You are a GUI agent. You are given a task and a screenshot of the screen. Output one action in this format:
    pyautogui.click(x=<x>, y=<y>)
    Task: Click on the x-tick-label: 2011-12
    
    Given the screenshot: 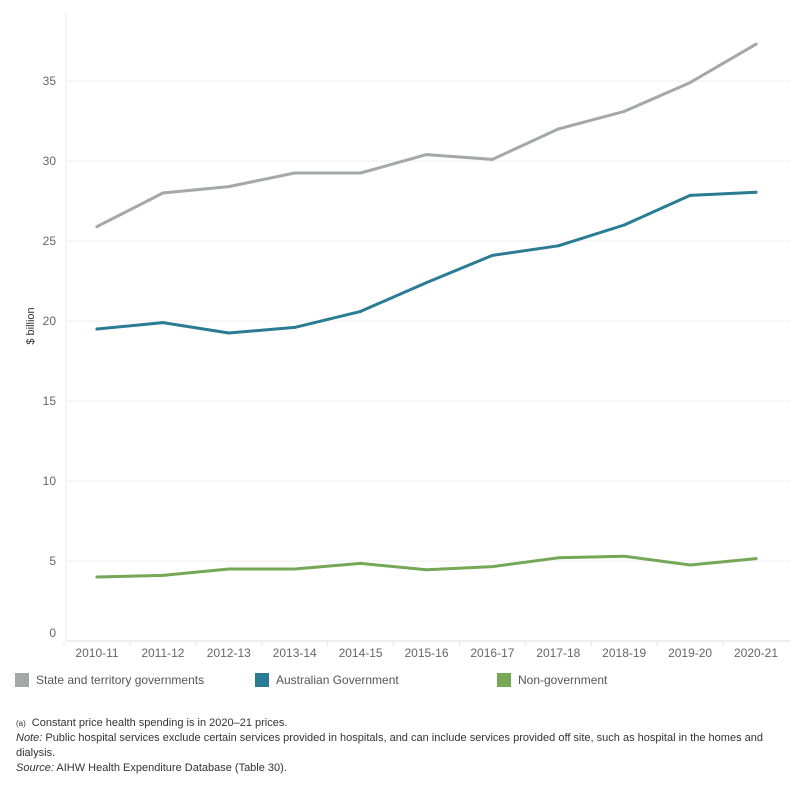 What is the action you would take?
    pyautogui.click(x=162, y=653)
    